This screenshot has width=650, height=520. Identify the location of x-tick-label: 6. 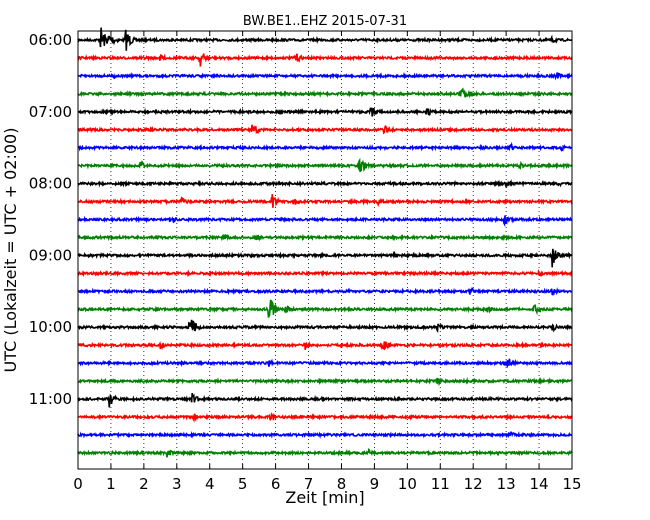
(276, 484).